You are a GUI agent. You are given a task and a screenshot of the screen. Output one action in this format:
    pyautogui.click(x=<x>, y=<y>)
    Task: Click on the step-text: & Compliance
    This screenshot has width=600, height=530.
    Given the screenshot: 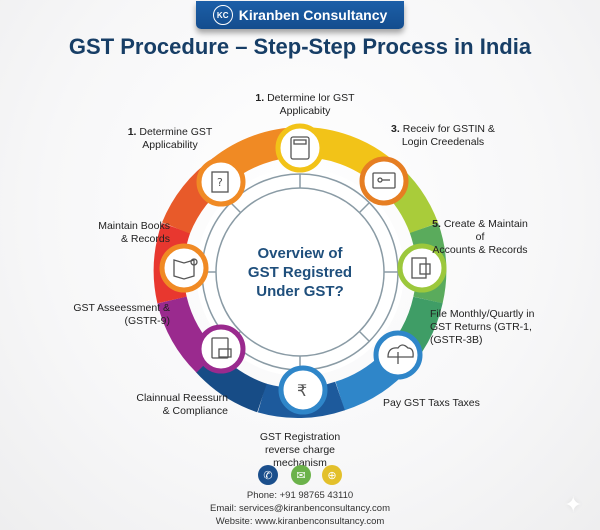 What is the action you would take?
    pyautogui.click(x=195, y=411)
    